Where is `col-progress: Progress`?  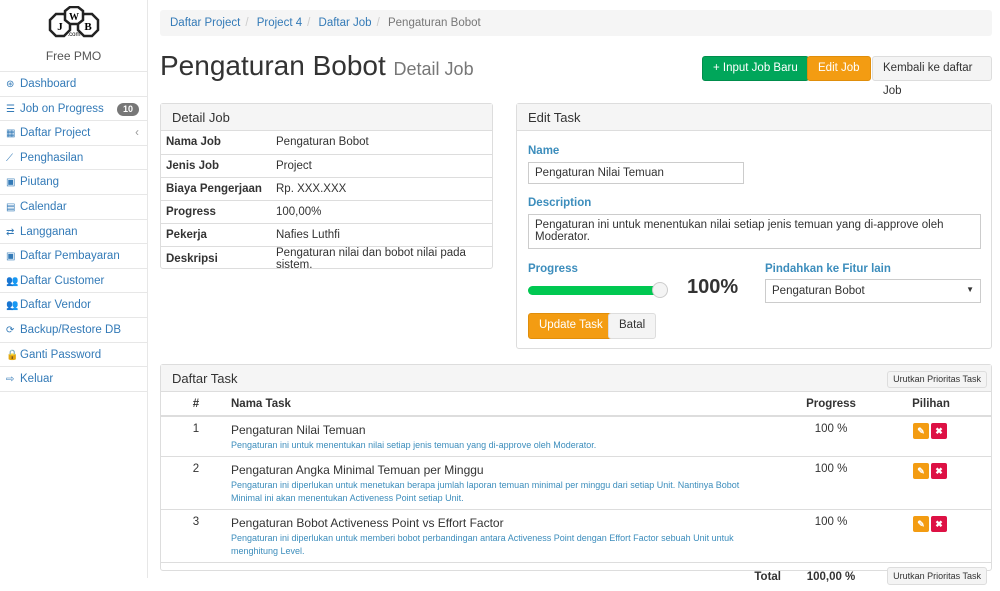 col-progress: Progress is located at coordinates (831, 404).